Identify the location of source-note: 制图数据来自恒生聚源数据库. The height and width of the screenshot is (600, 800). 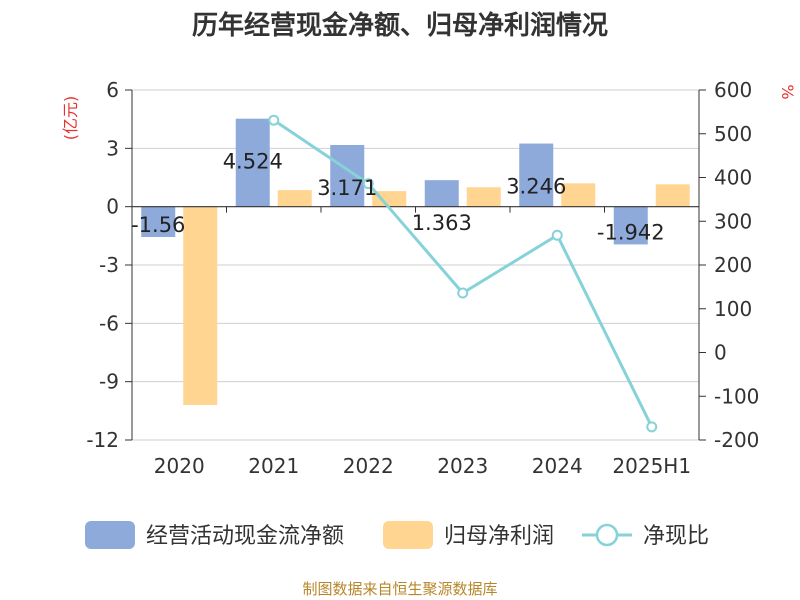
(399, 589).